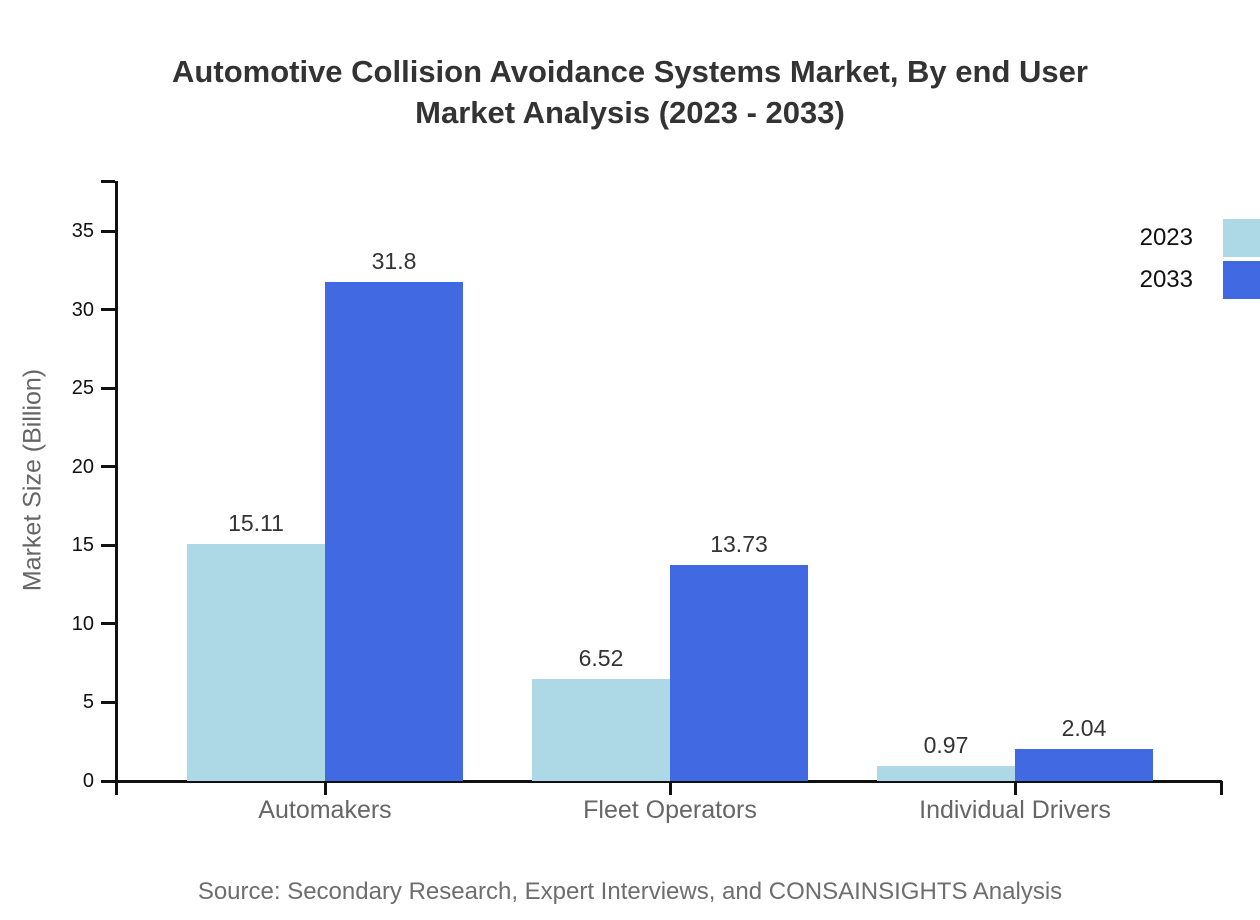 The image size is (1260, 920). What do you see at coordinates (116, 488) in the screenshot?
I see `y-axis-line` at bounding box center [116, 488].